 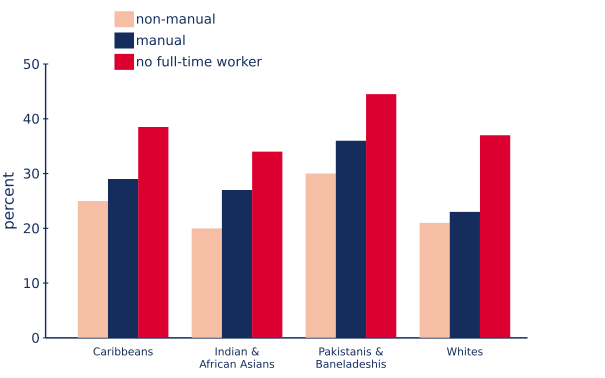 What do you see at coordinates (123, 351) in the screenshot?
I see `x-tick-label: Caribbeans` at bounding box center [123, 351].